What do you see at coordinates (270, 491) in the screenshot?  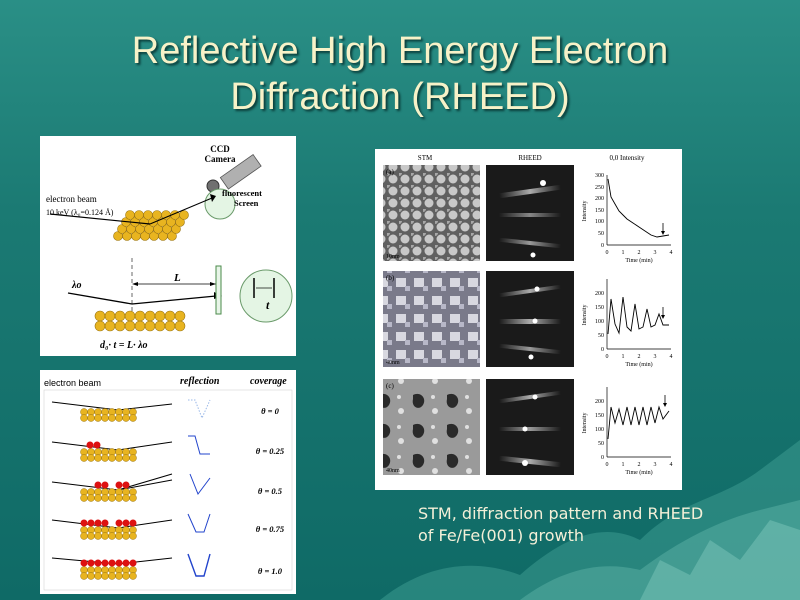 I see `coverage-value-2: θ = 0.5` at bounding box center [270, 491].